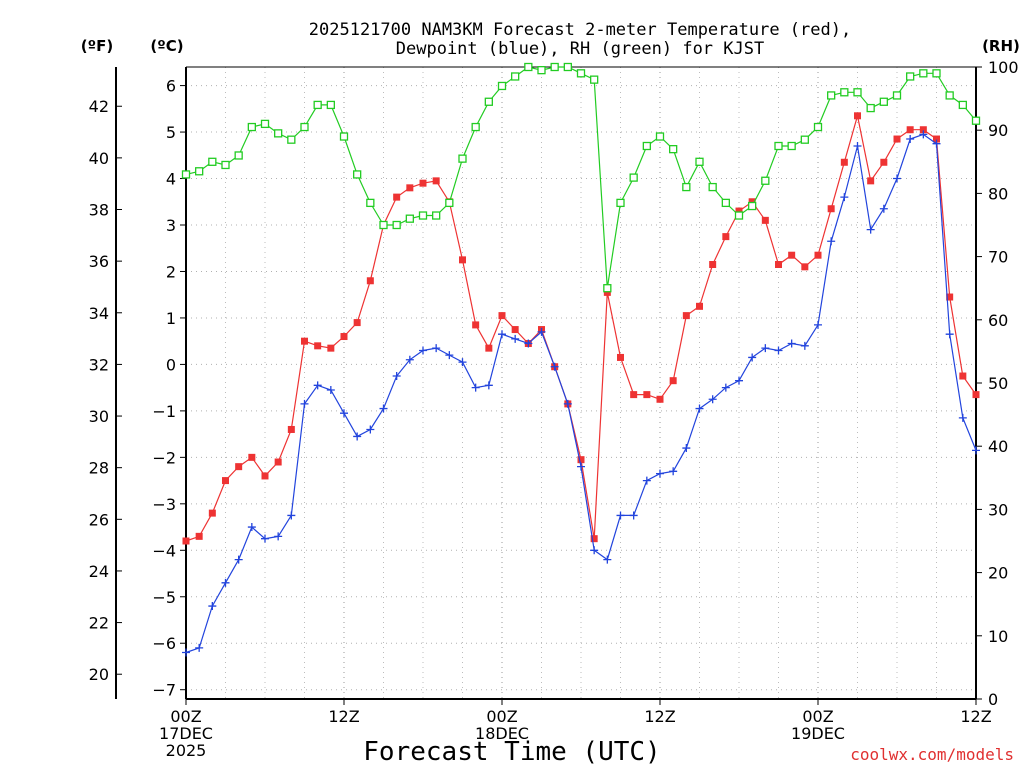 This screenshot has width=1024, height=768. I want to click on celsius-tick-label: −6, so click(164, 643).